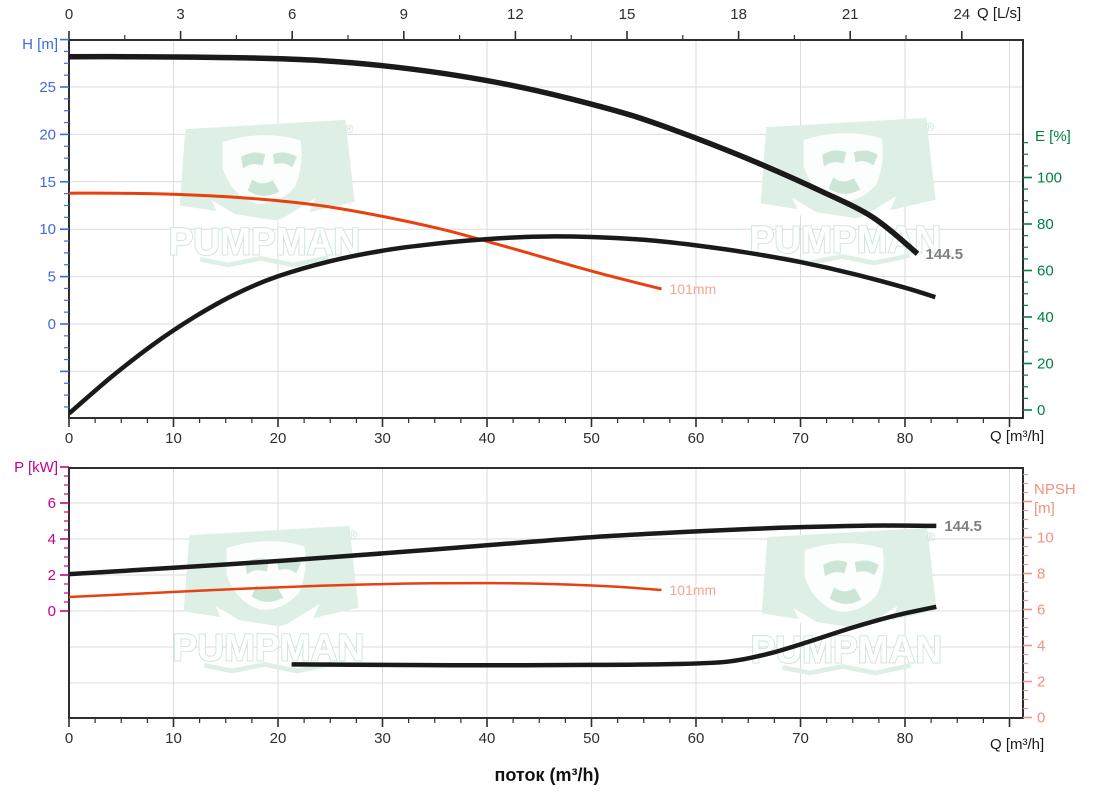 This screenshot has height=800, width=1100. I want to click on svg-text: 100, so click(1049, 178).